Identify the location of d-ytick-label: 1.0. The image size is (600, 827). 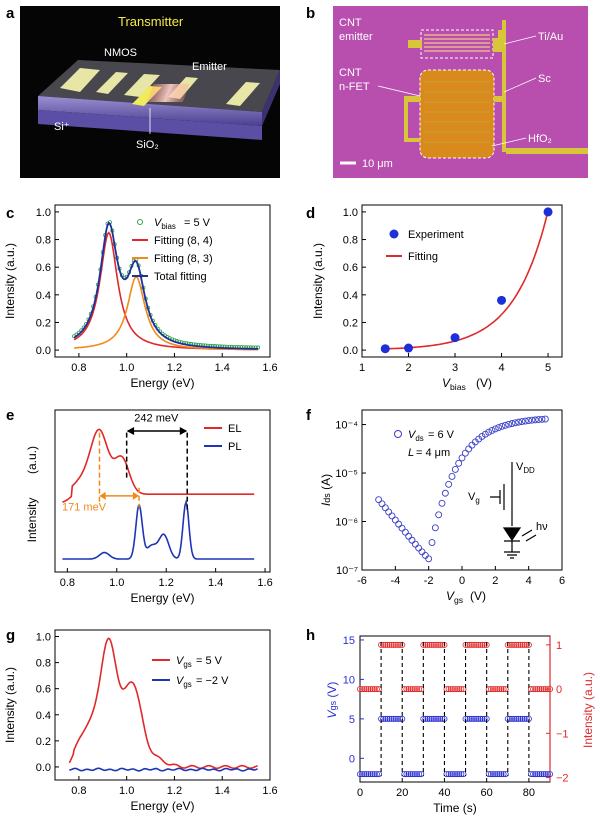
(350, 213).